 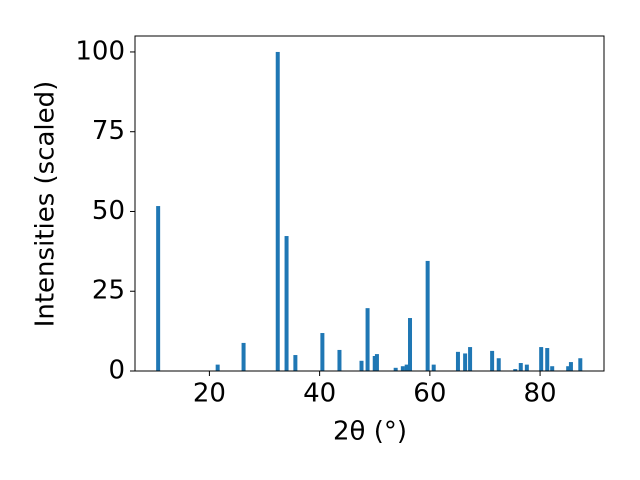 I want to click on y-tick-label: 25, so click(x=108, y=291).